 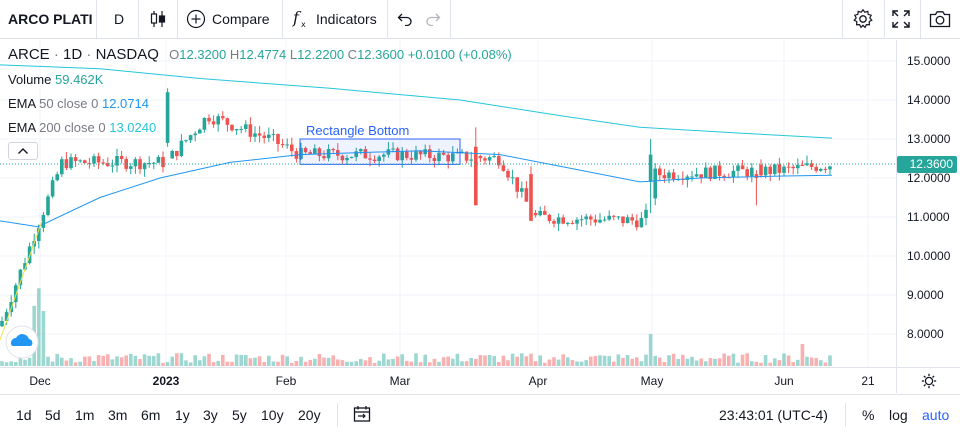 What do you see at coordinates (925, 334) in the screenshot?
I see `price-tick-label: 8.0000` at bounding box center [925, 334].